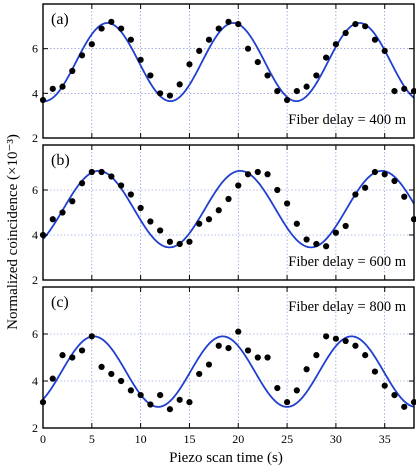  I want to click on x-tick-label: 30, so click(336, 439).